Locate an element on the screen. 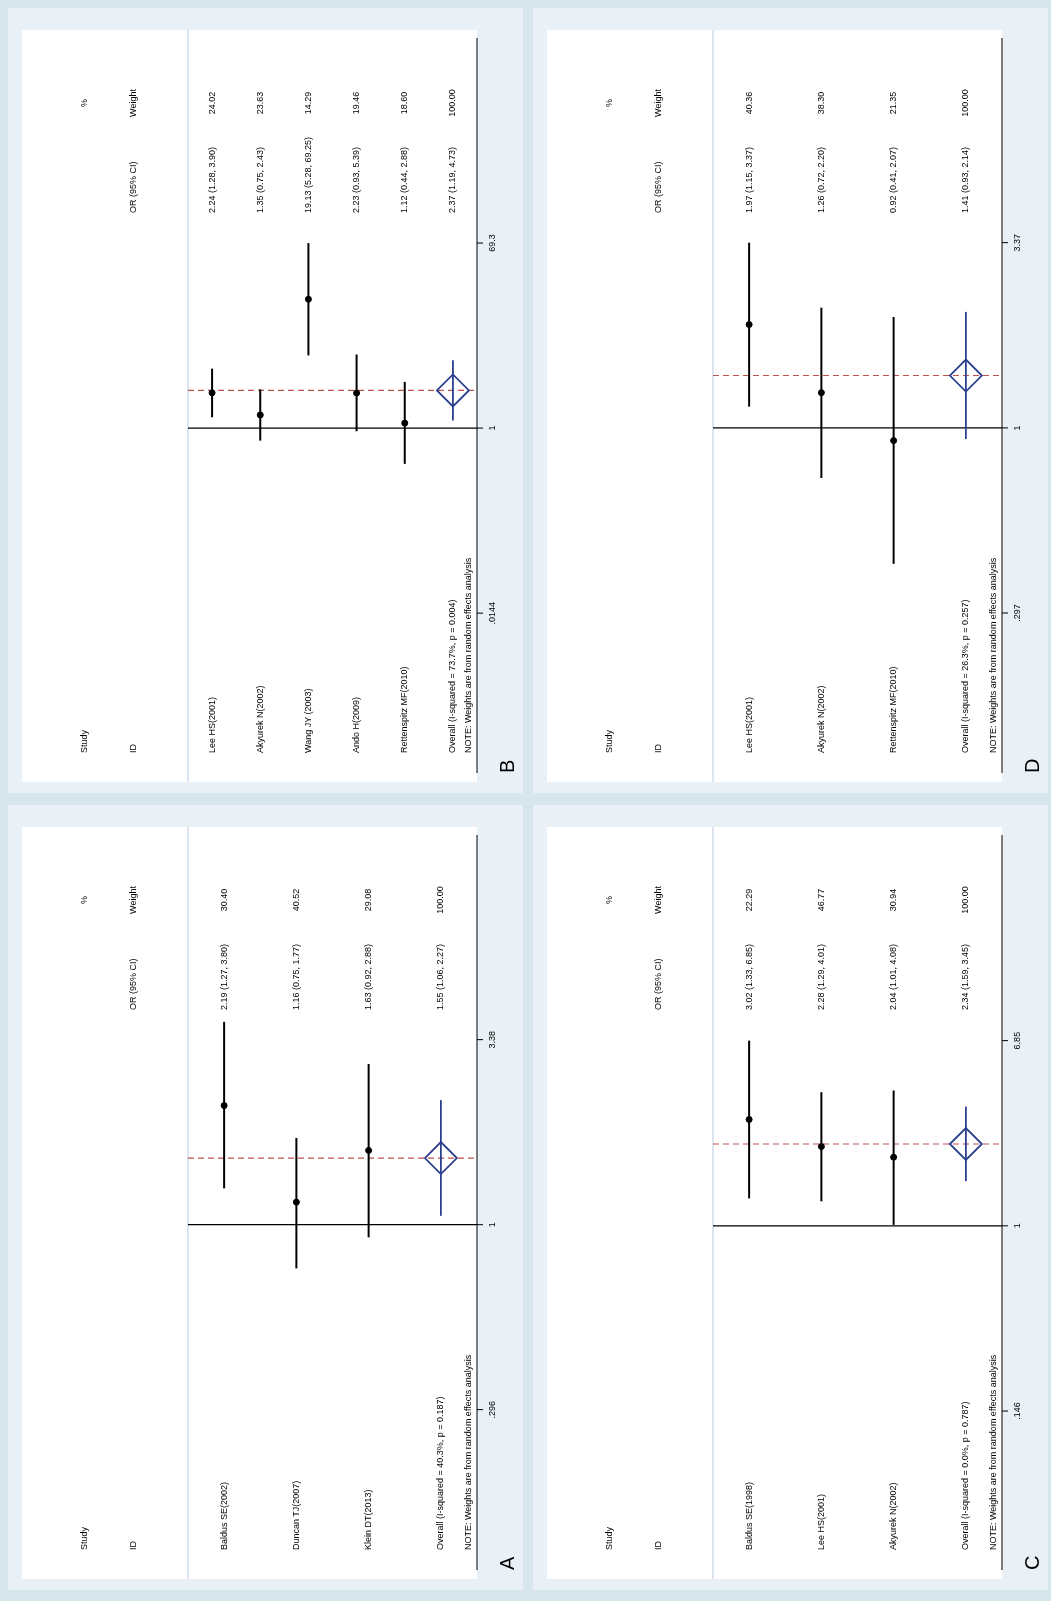 This screenshot has width=1051, height=1601. annotation: 23.63 is located at coordinates (259, 103).